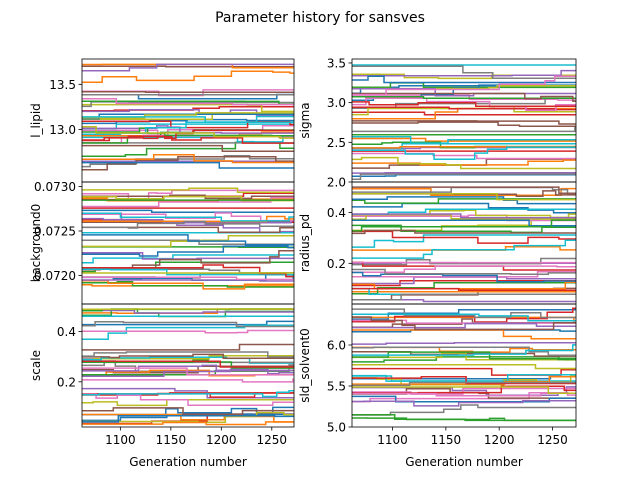 The image size is (640, 484). What do you see at coordinates (336, 183) in the screenshot?
I see `y-tick-label: 2.0` at bounding box center [336, 183].